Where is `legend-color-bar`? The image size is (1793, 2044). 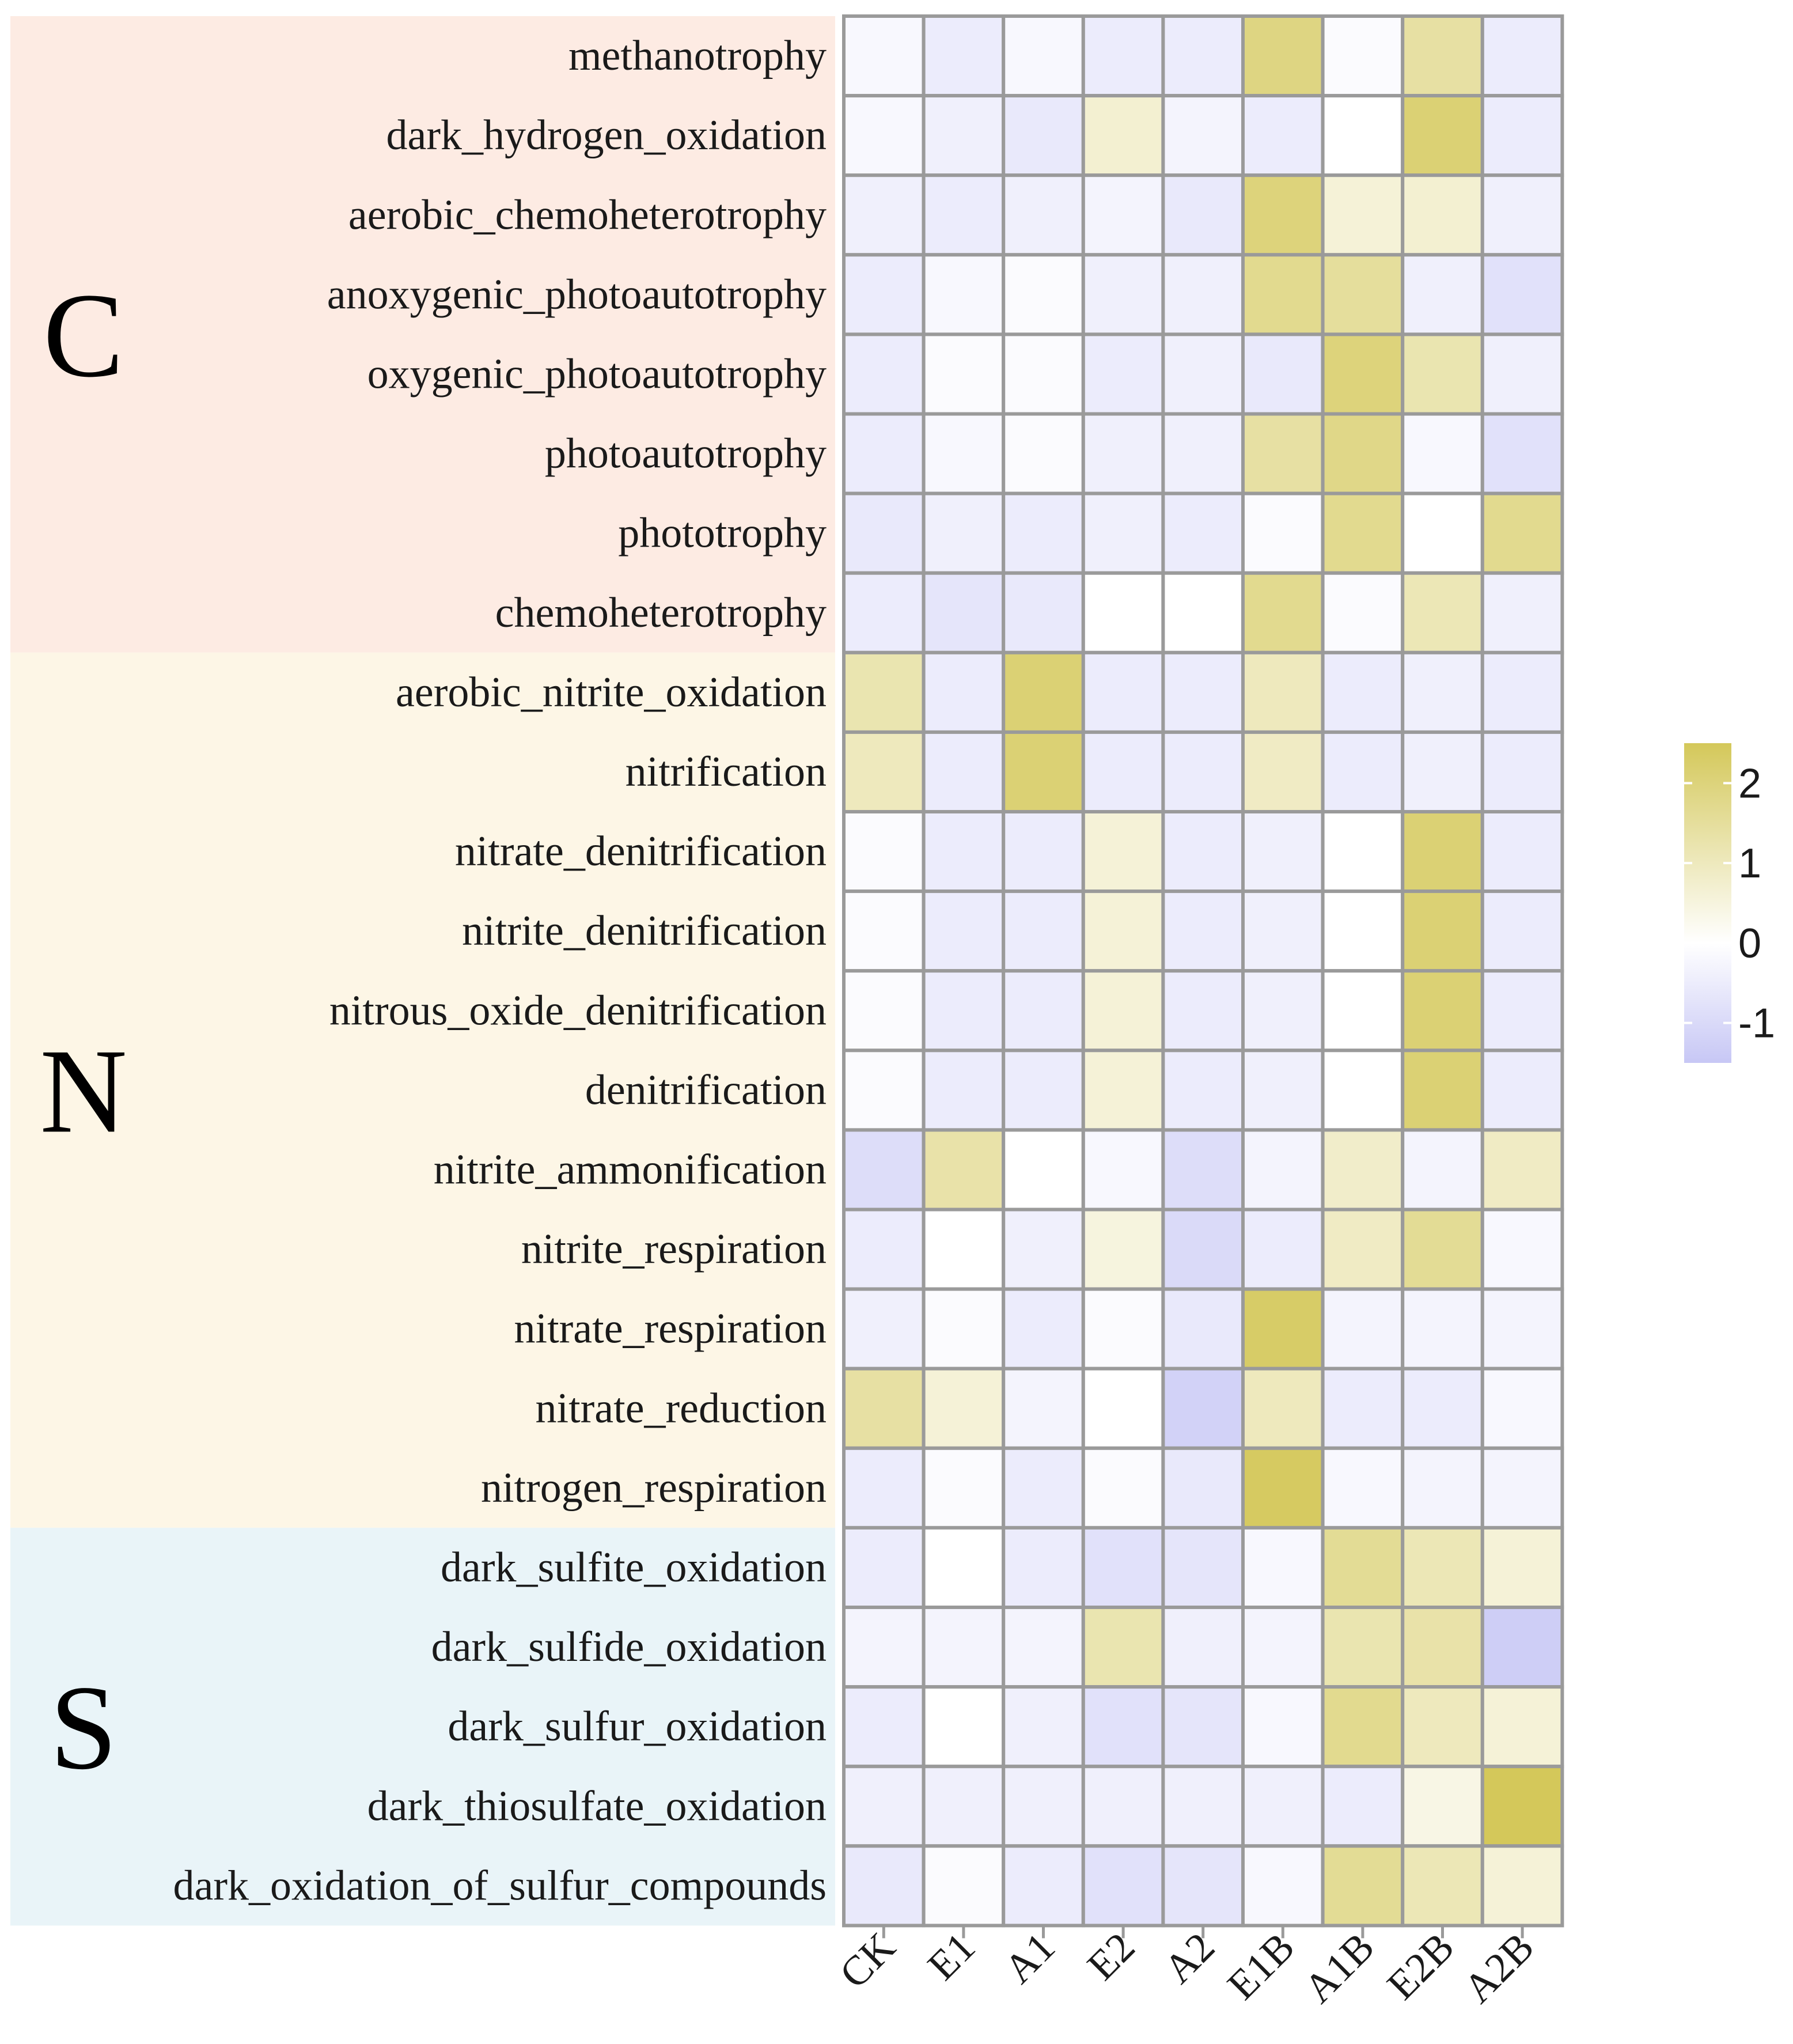
legend-color-bar is located at coordinates (1707, 903).